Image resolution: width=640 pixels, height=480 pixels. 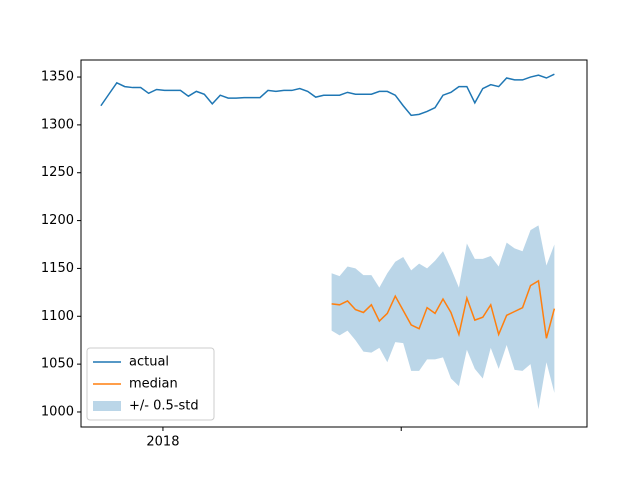 I want to click on y-tick-label: 1050, so click(x=57, y=364).